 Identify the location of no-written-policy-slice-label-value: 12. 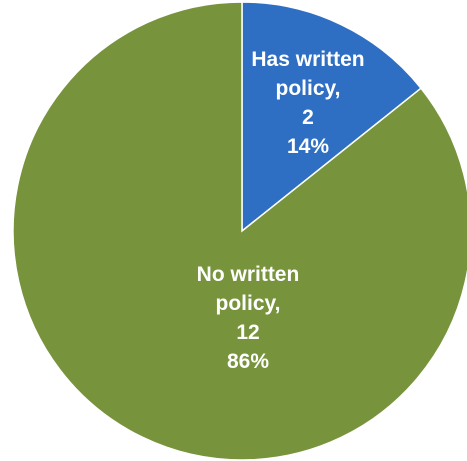
(247, 332).